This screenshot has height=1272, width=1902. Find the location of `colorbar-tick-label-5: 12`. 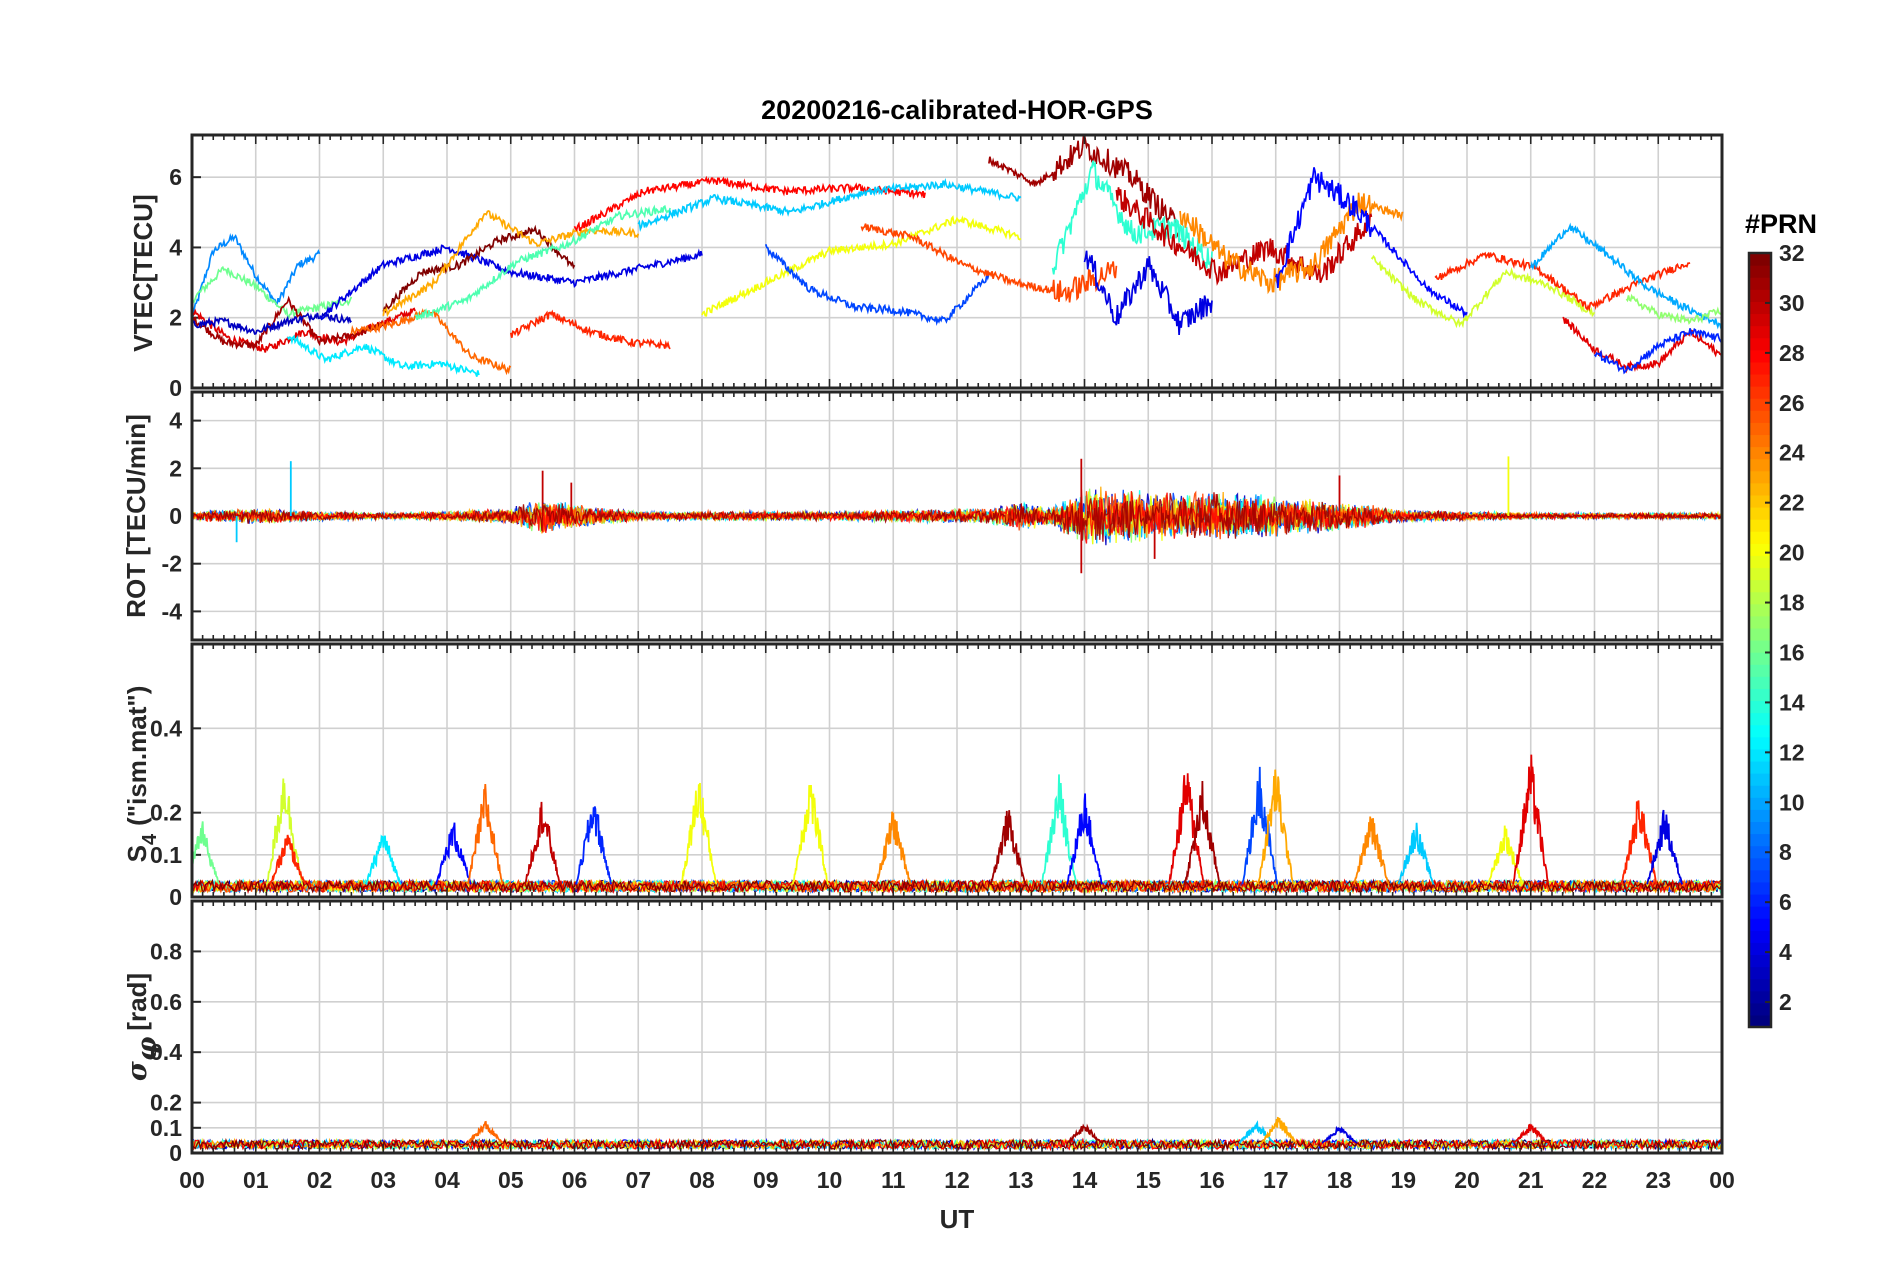

colorbar-tick-label-5: 12 is located at coordinates (1792, 752).